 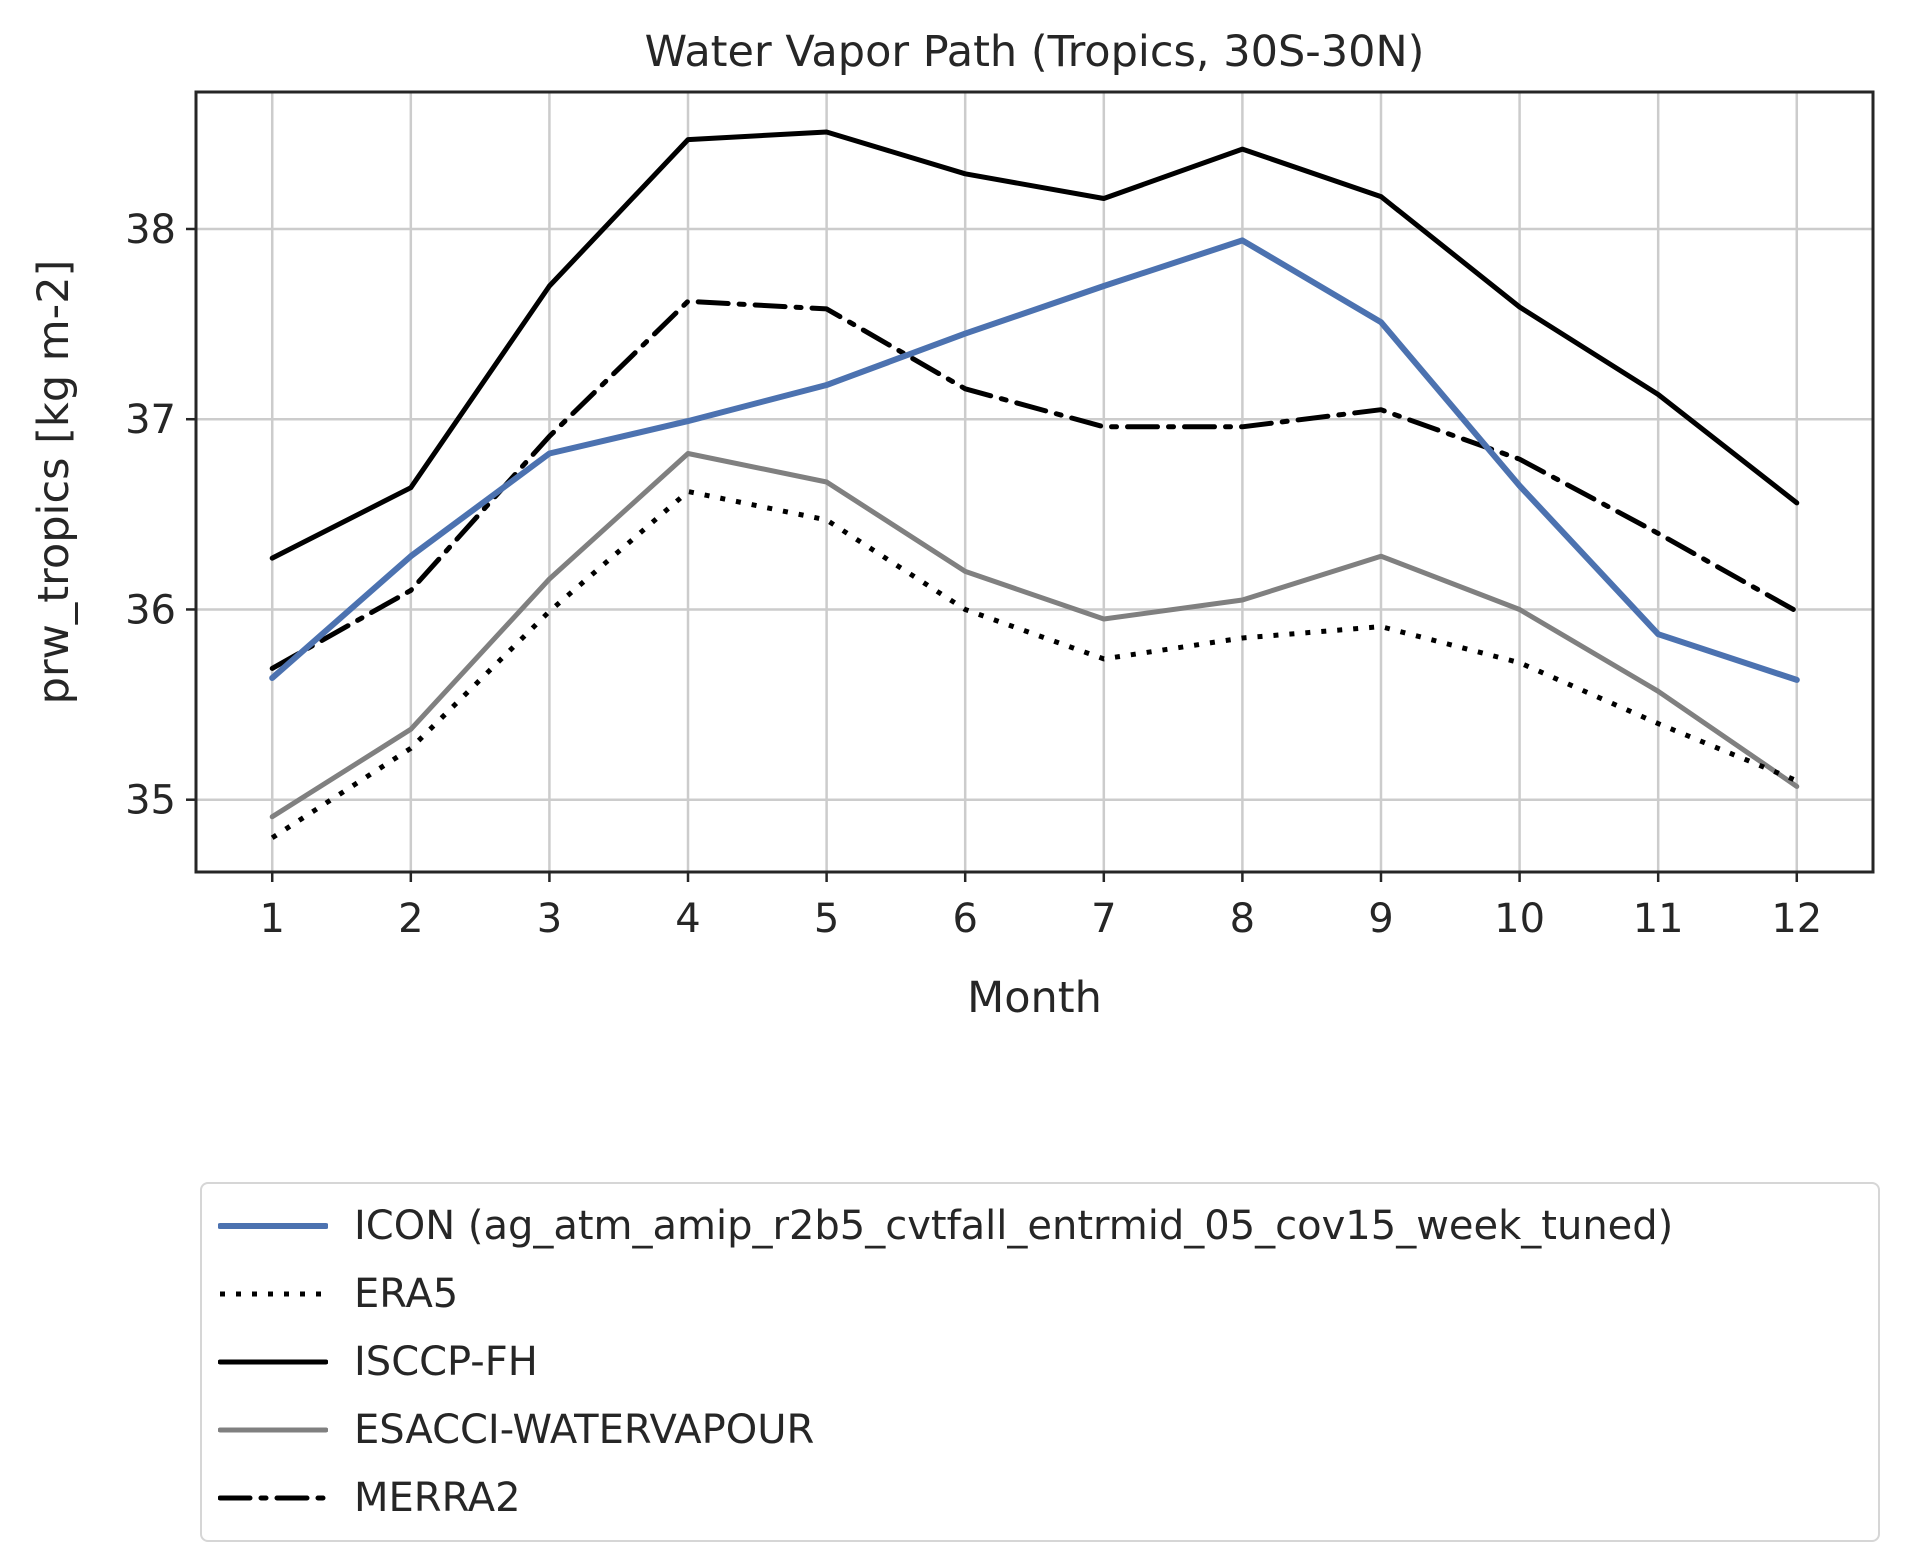 I want to click on legend-item: ERA5, so click(x=338, y=1294).